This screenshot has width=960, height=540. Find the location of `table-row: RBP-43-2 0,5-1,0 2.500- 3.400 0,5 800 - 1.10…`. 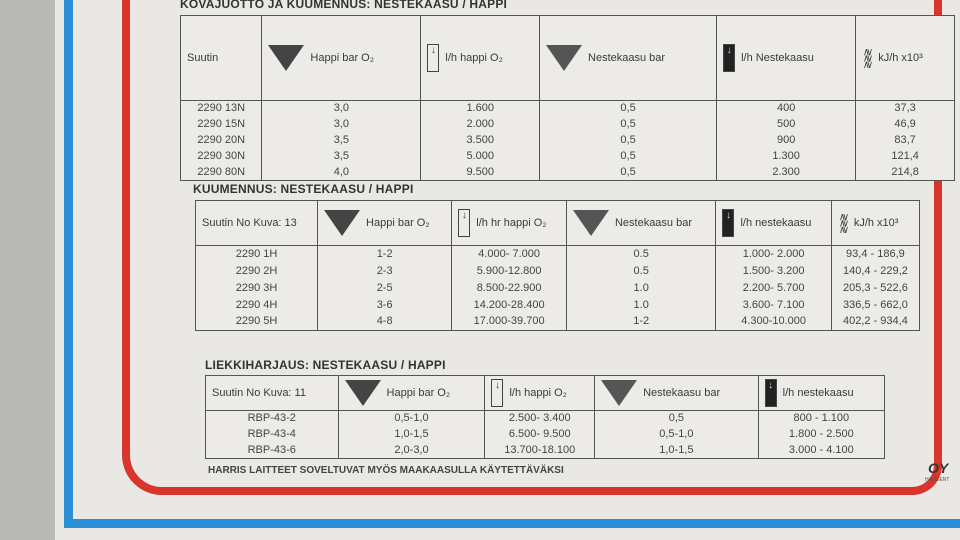

table-row: RBP-43-2 0,5-1,0 2.500- 3.400 0,5 800 - 1.10… is located at coordinates (545, 418).